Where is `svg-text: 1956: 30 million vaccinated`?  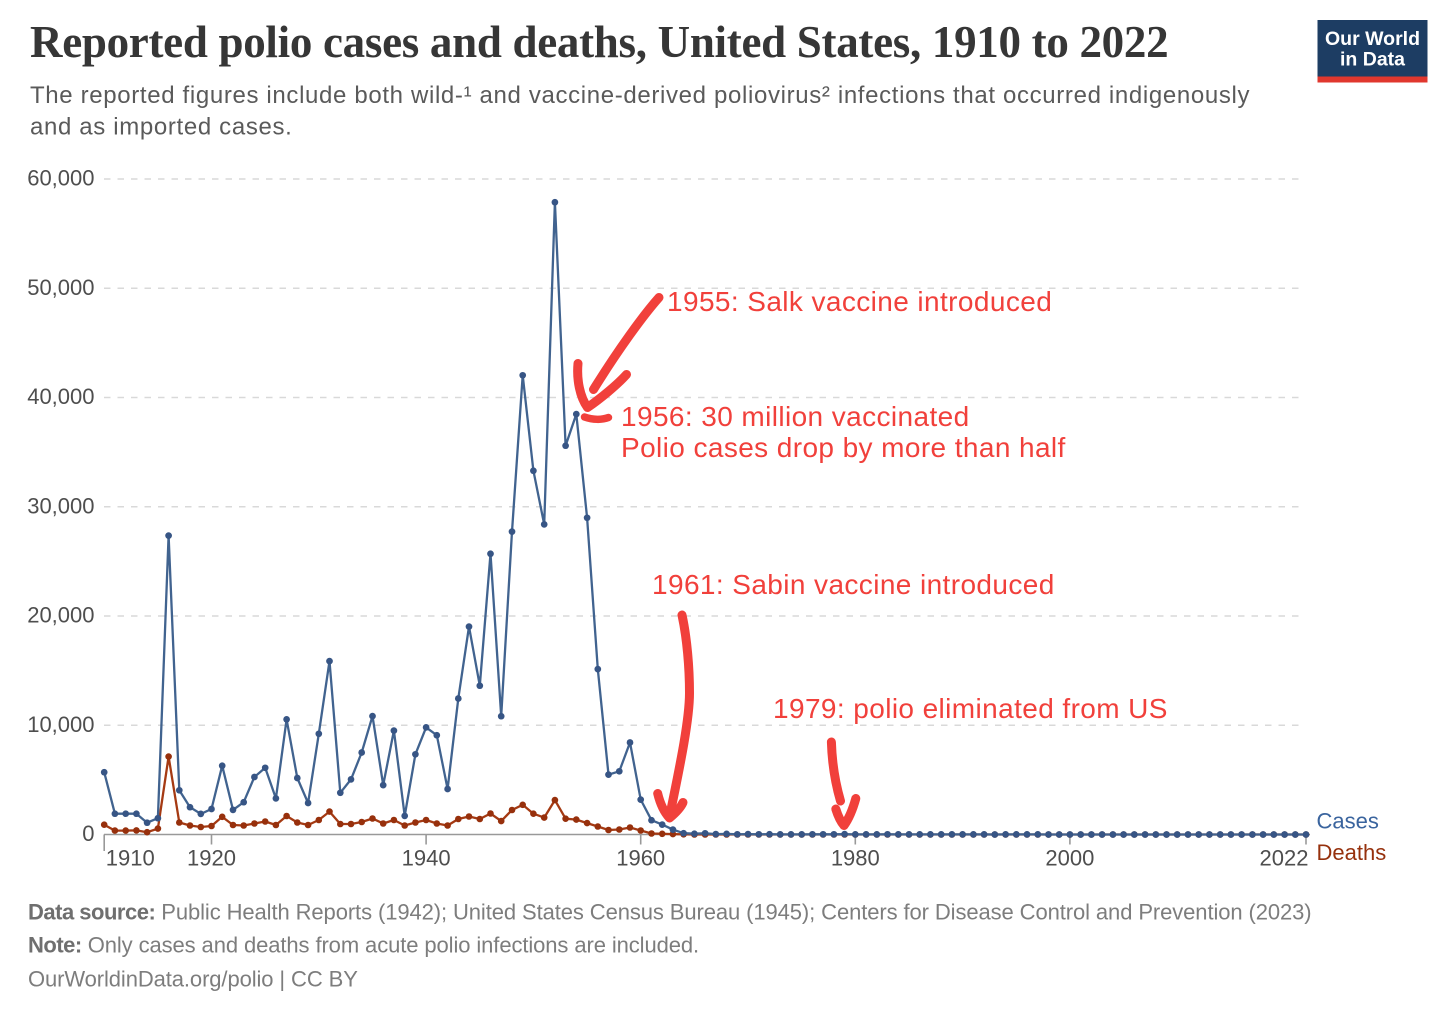 svg-text: 1956: 30 million vaccinated is located at coordinates (795, 416).